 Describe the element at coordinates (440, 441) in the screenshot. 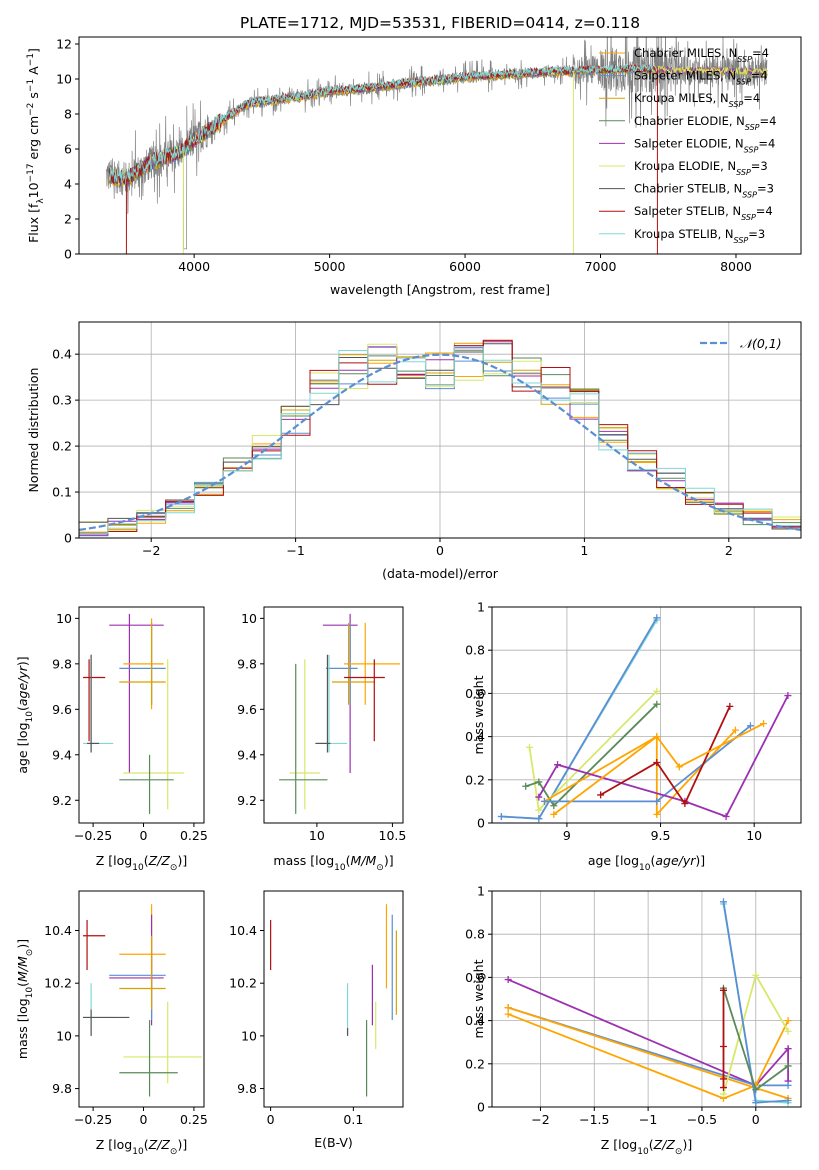

I see `histogram-chabrier_elodie` at that location.